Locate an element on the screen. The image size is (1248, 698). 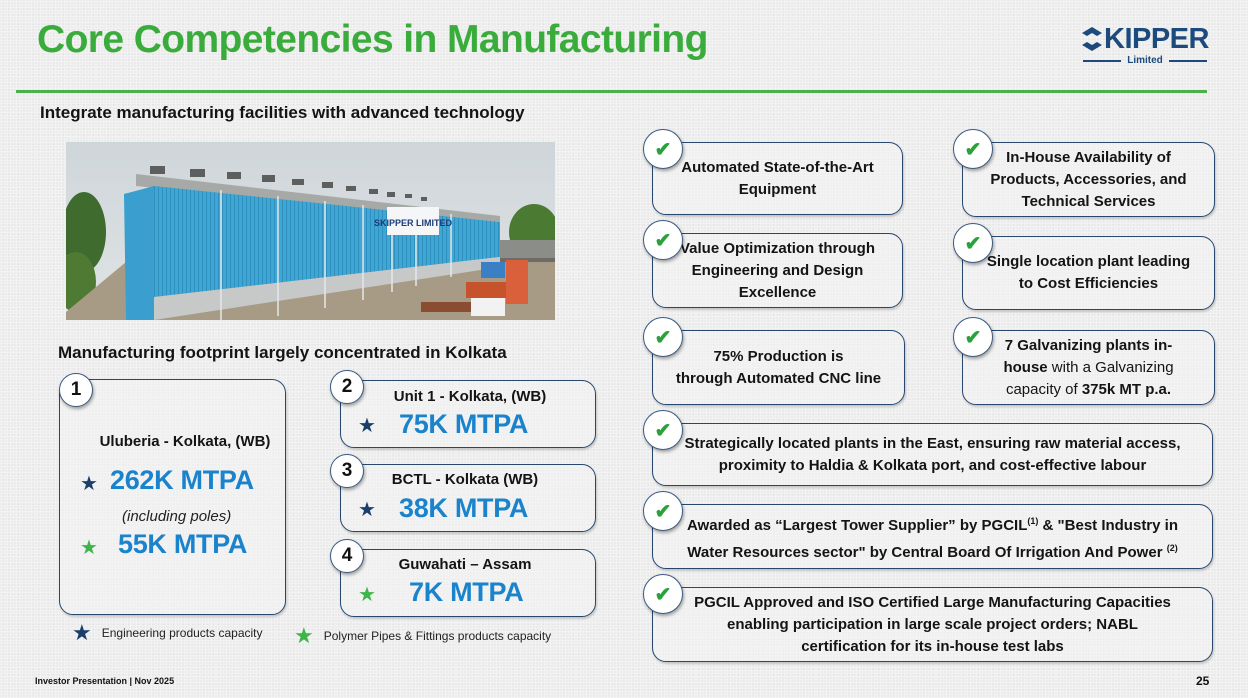
plant-location: Guwahati – Assam is located at coordinates (465, 564).